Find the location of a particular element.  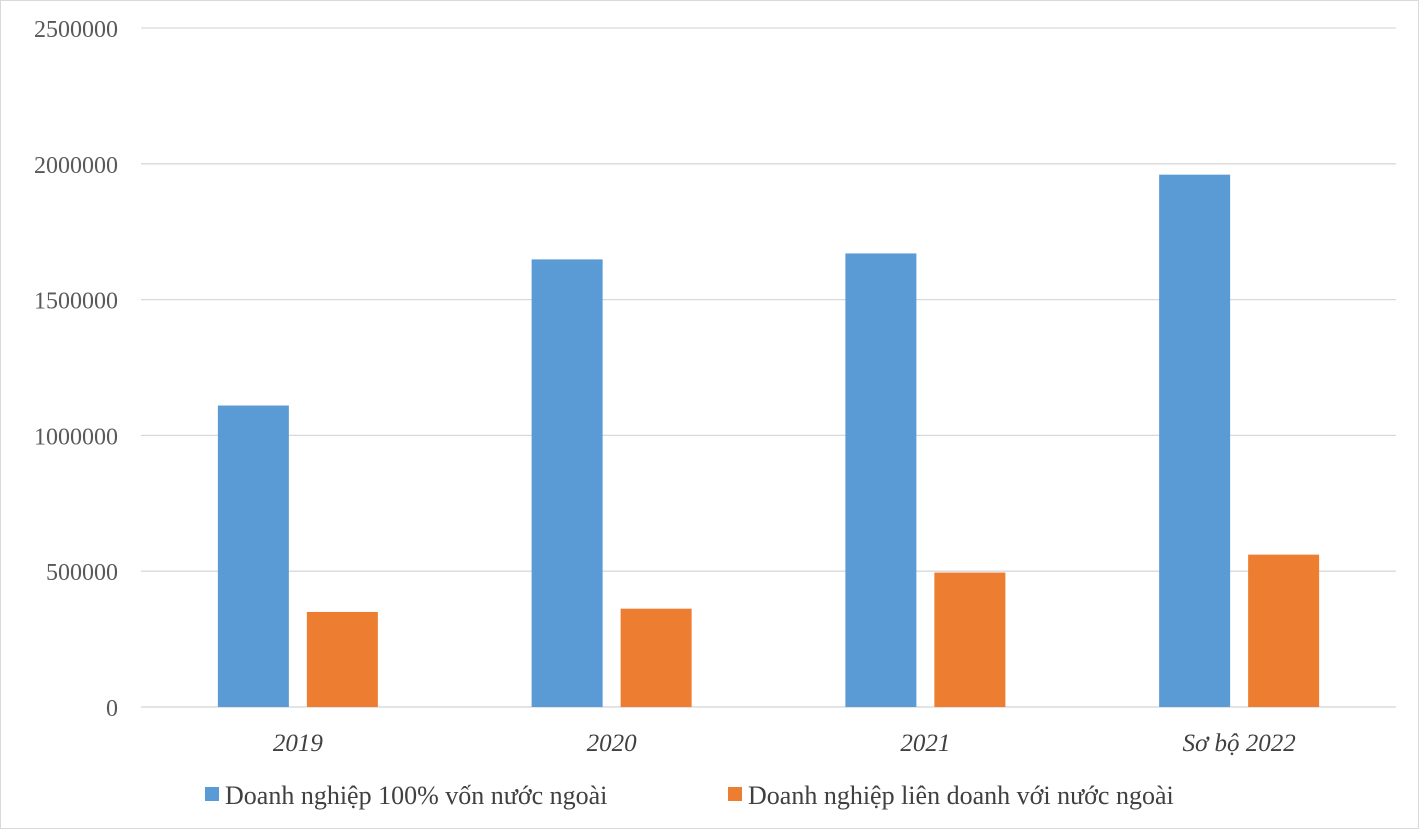

y-tick-label: 500000 is located at coordinates (82, 573).